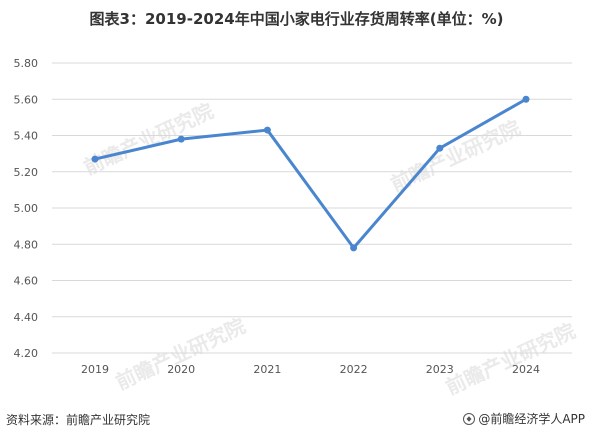 The height and width of the screenshot is (441, 593). What do you see at coordinates (26, 172) in the screenshot?
I see `y-tick-label: 5.20` at bounding box center [26, 172].